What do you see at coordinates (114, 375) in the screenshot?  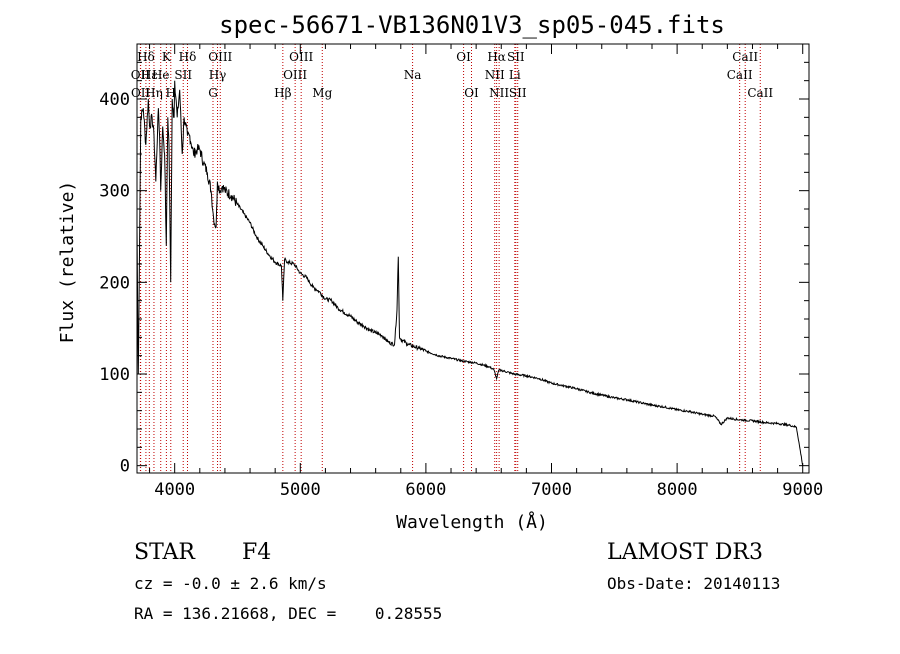 I see `y-tick-label: 100` at bounding box center [114, 375].